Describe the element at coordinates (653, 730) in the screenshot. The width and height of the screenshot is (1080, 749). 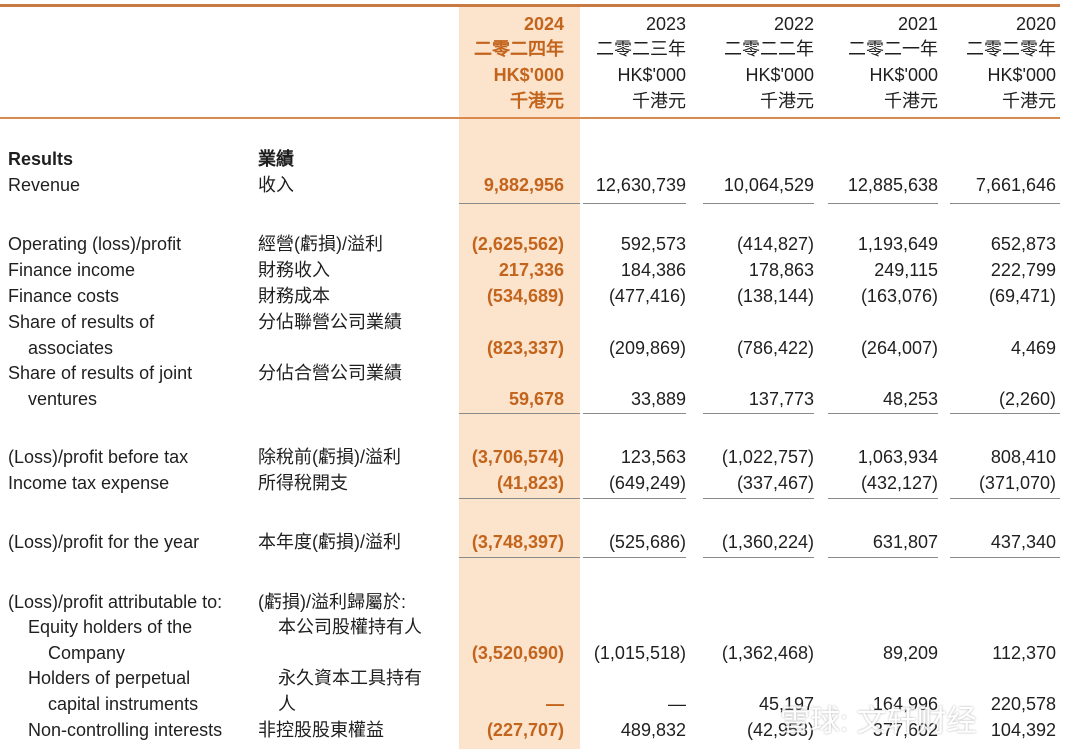
I see `cell-value: 489,832` at that location.